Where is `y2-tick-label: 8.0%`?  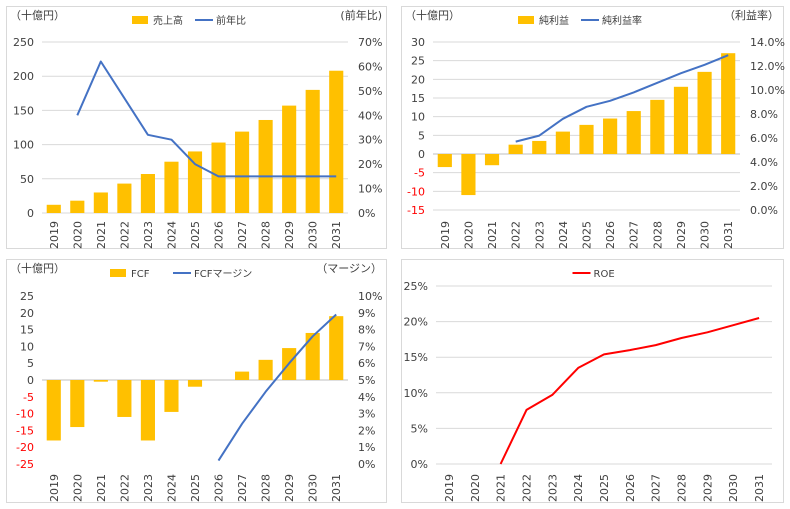
y2-tick-label: 8.0% is located at coordinates (764, 114).